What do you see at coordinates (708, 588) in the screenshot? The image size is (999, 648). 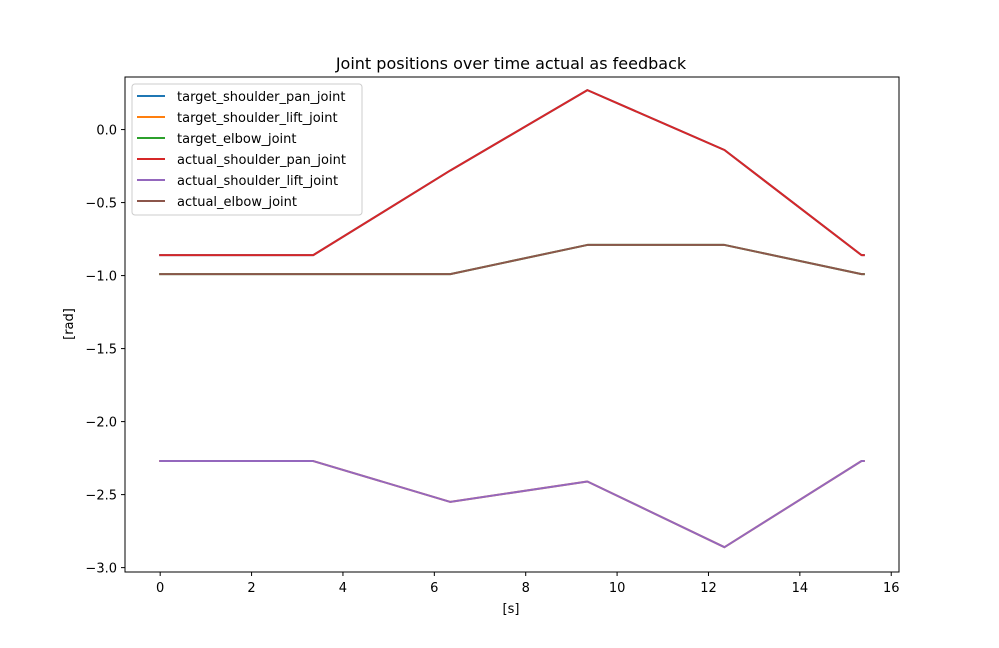 I see `x-tick-label: 12` at bounding box center [708, 588].